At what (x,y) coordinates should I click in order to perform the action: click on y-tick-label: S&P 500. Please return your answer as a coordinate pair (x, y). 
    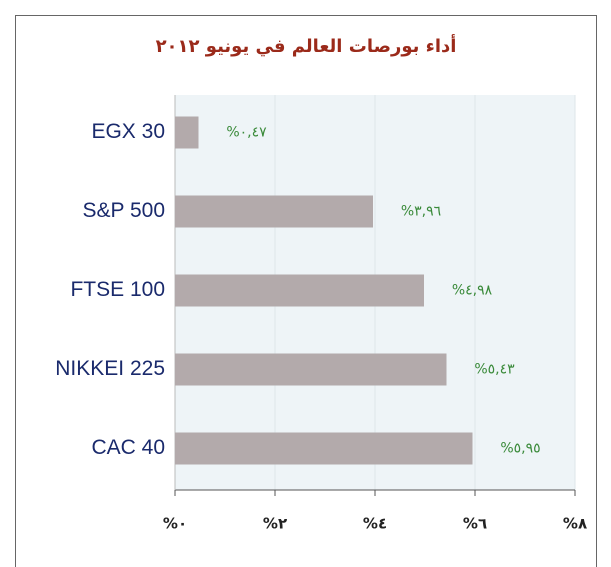
    Looking at the image, I should click on (123, 210).